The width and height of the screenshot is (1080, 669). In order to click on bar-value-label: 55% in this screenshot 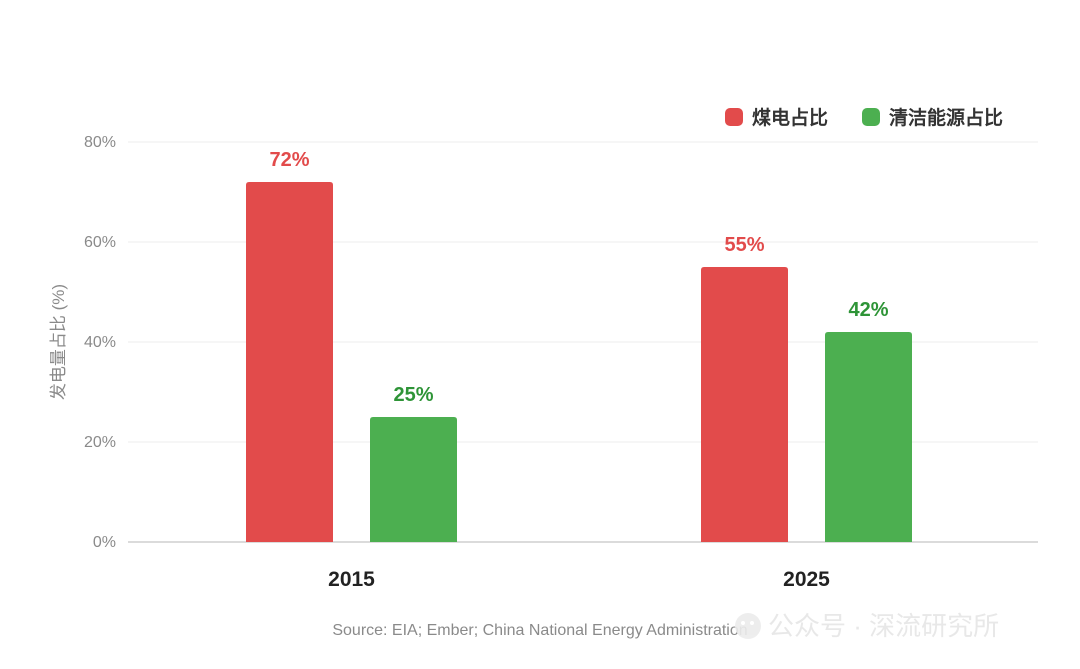, I will do `click(744, 245)`.